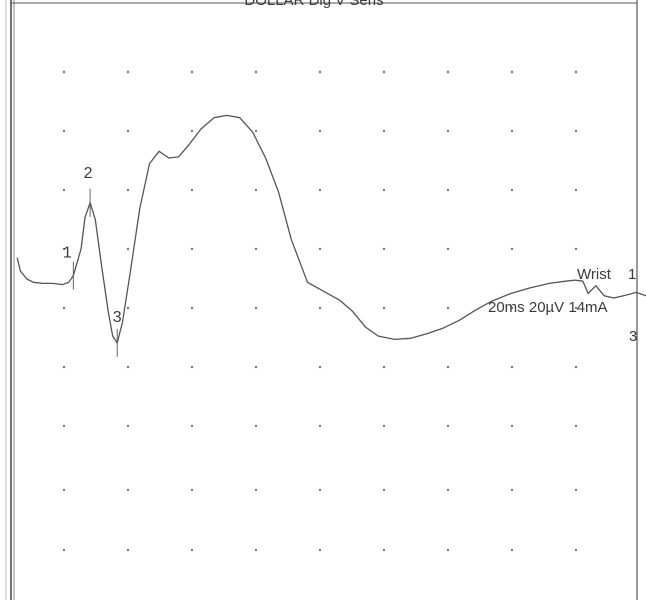 The width and height of the screenshot is (646, 600). What do you see at coordinates (594, 274) in the screenshot?
I see `trace-site-label: Wrist` at bounding box center [594, 274].